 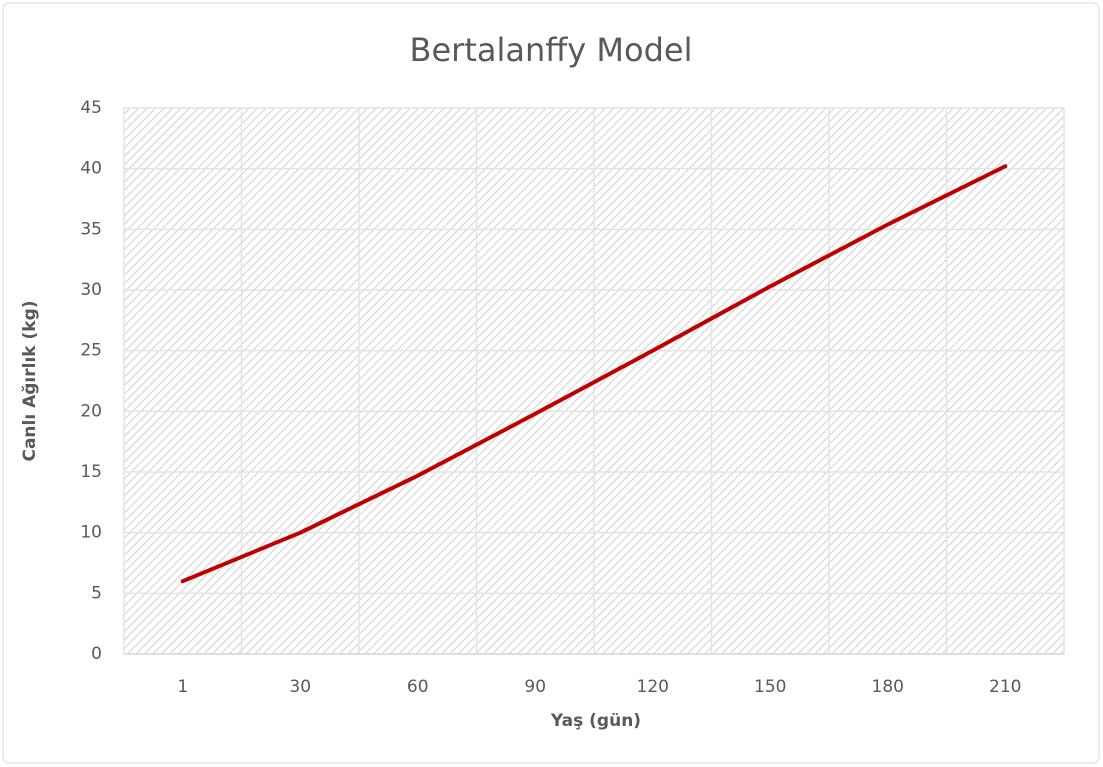 I want to click on y-tick-label: 10, so click(x=91, y=533).